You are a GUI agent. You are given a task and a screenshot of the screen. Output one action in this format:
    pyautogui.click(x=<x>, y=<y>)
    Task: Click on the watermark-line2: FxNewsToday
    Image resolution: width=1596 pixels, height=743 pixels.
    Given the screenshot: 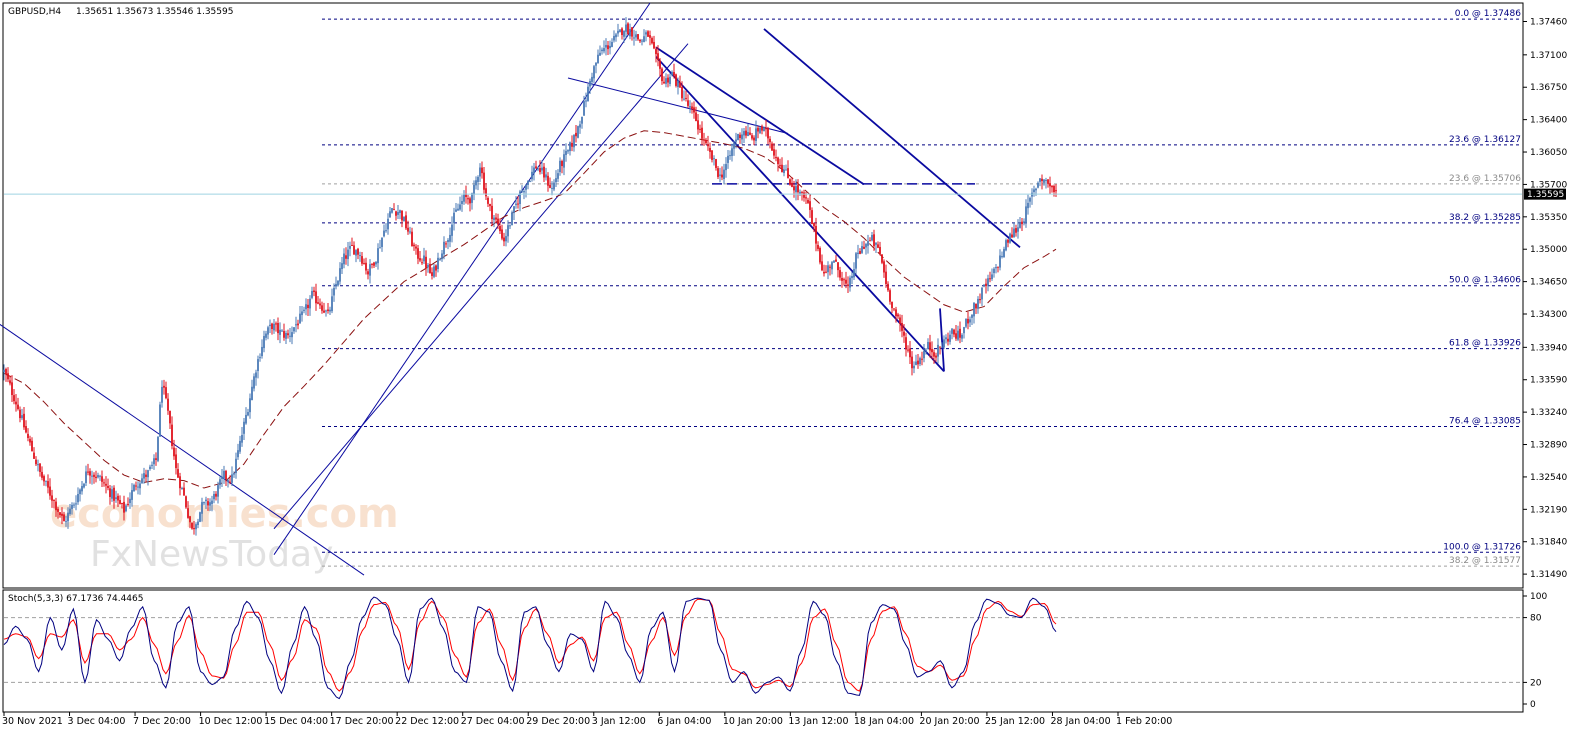 What is the action you would take?
    pyautogui.click(x=211, y=554)
    